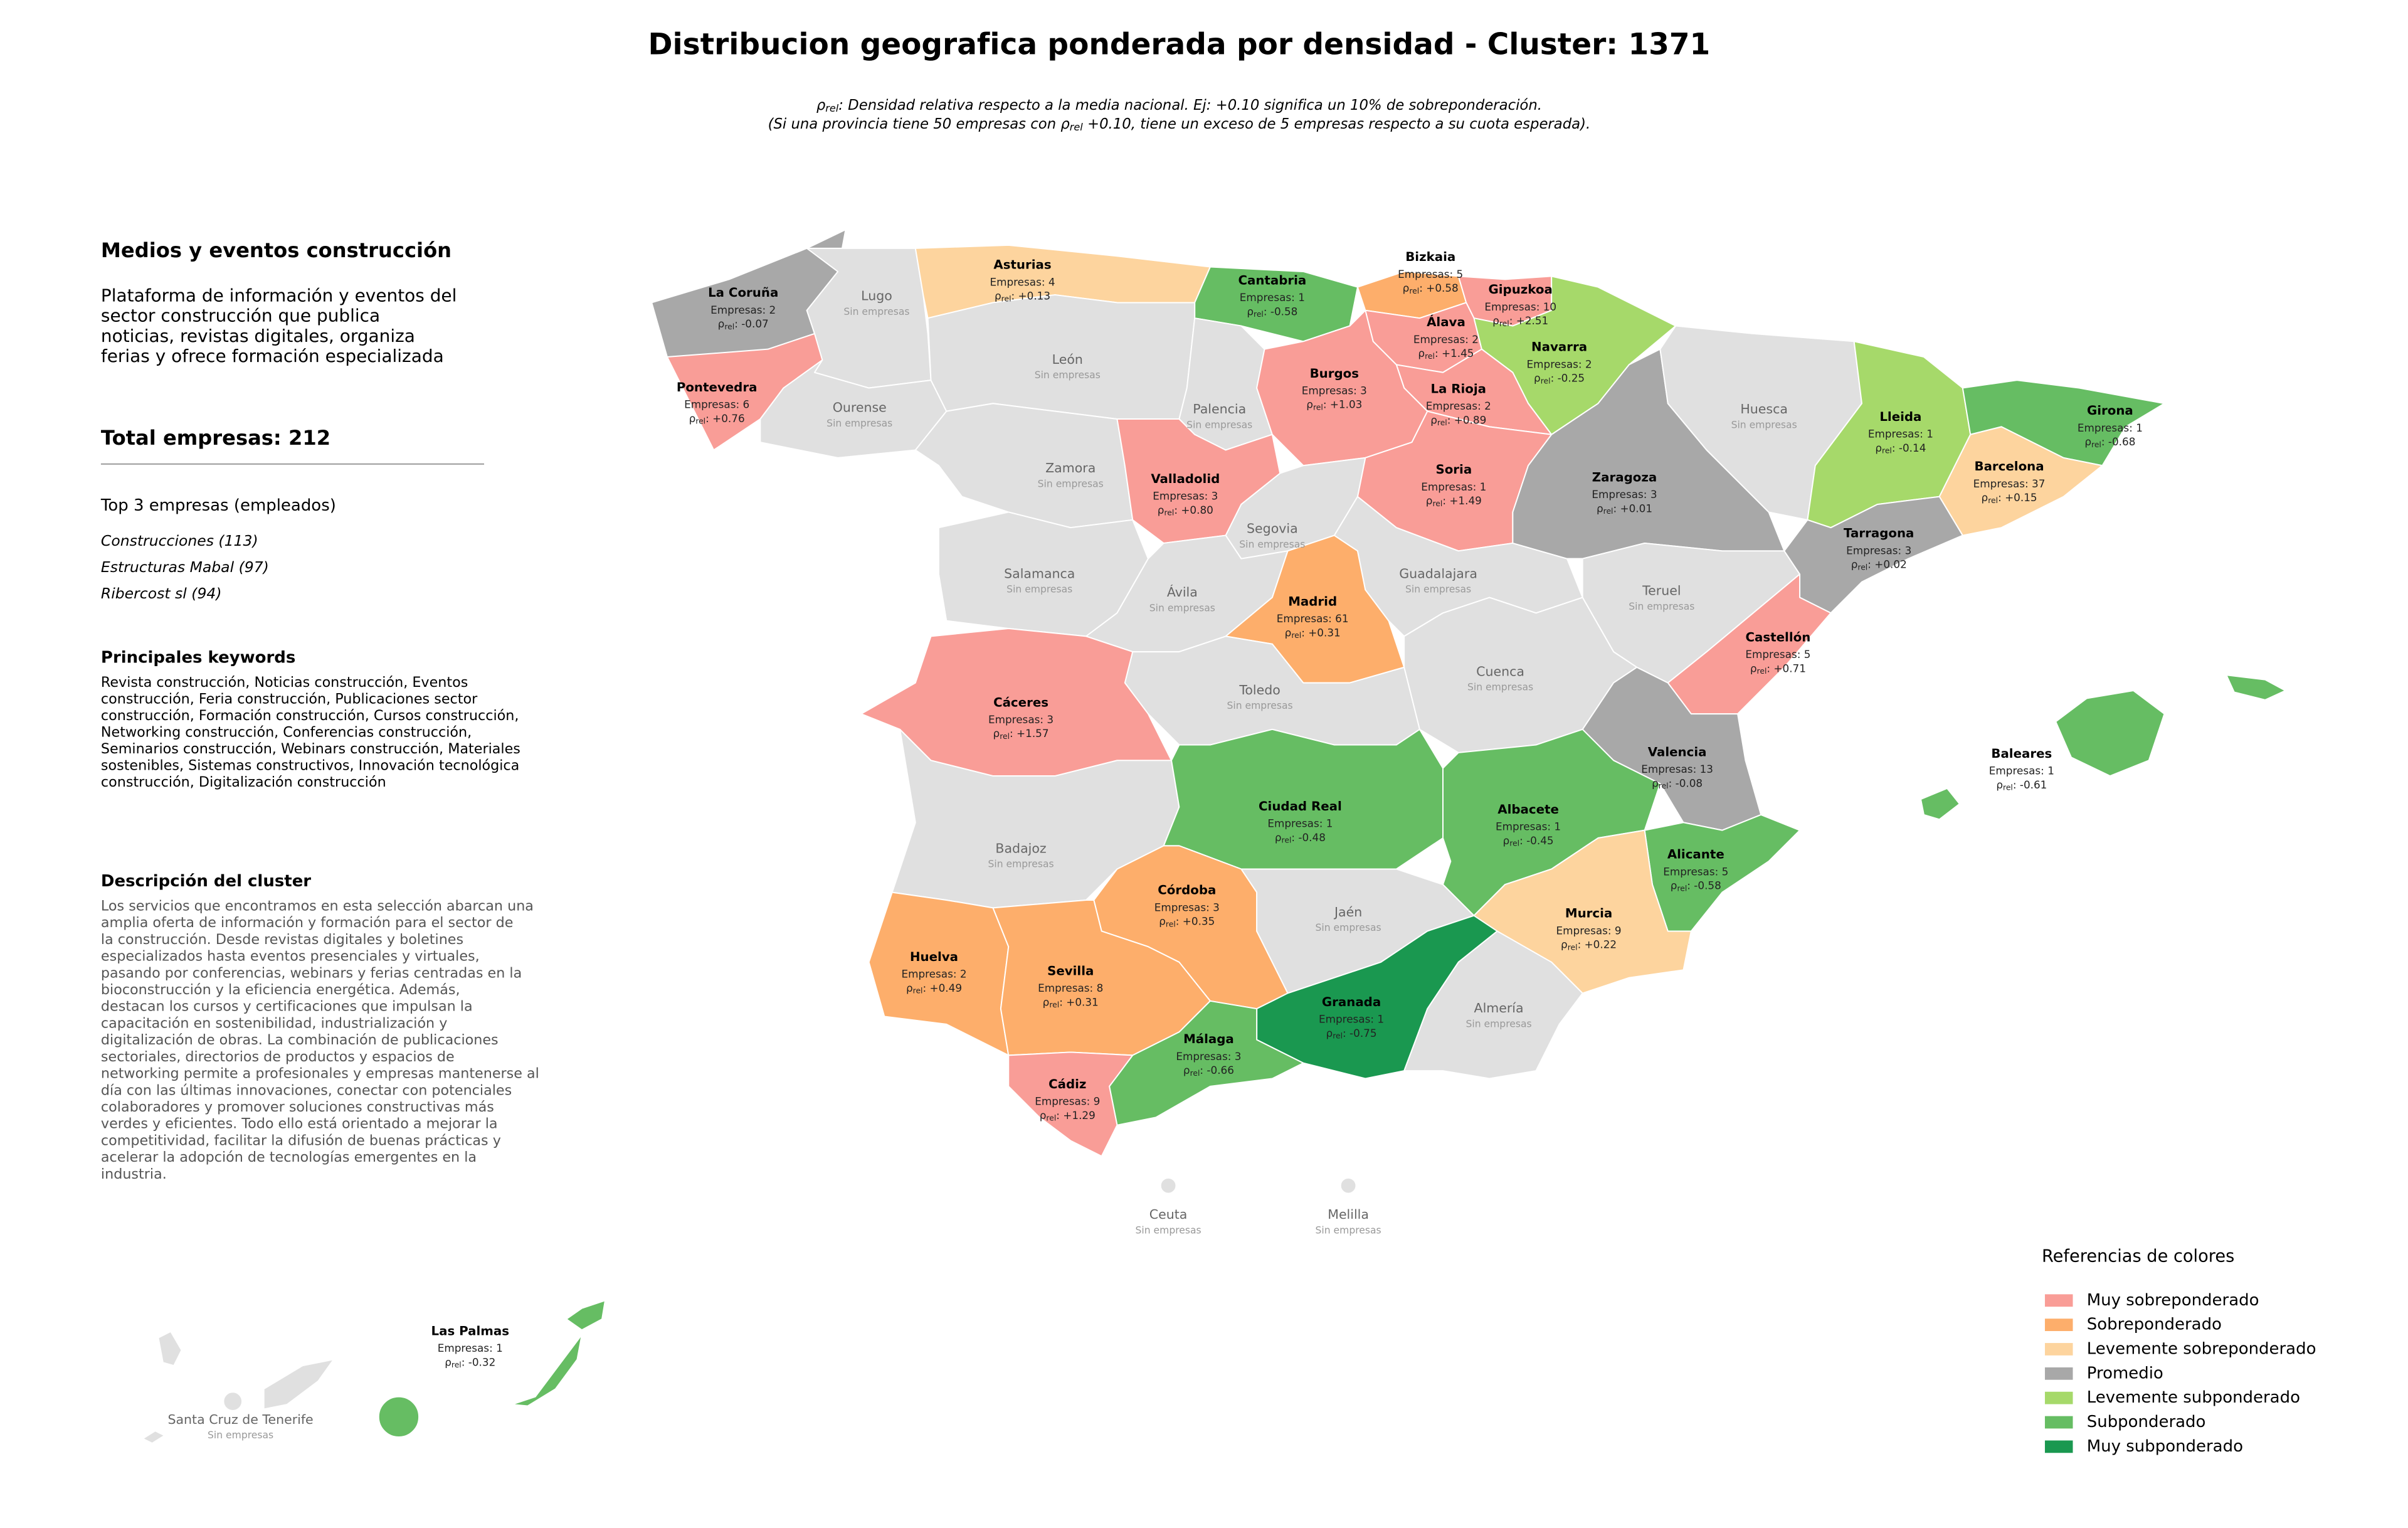  I want to click on province-density: ρrel: +1.49, so click(1454, 501).